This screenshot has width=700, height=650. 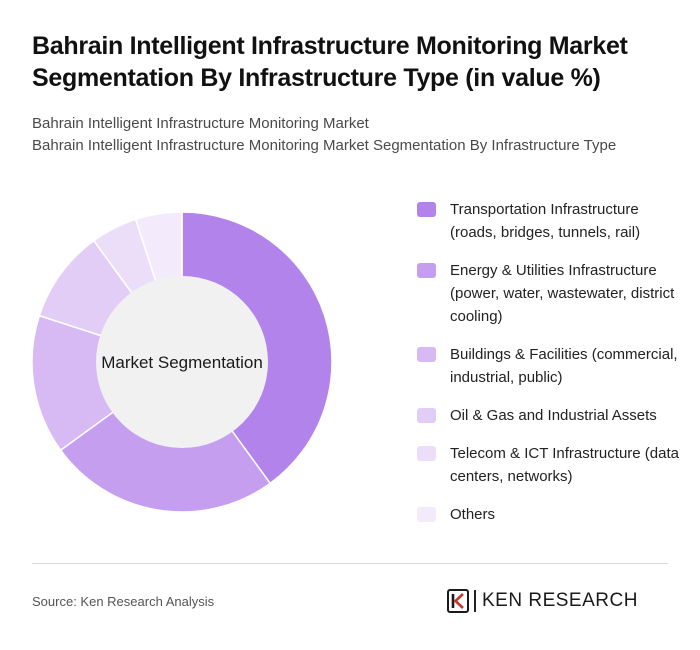 I want to click on legend-label: Others, so click(x=473, y=514).